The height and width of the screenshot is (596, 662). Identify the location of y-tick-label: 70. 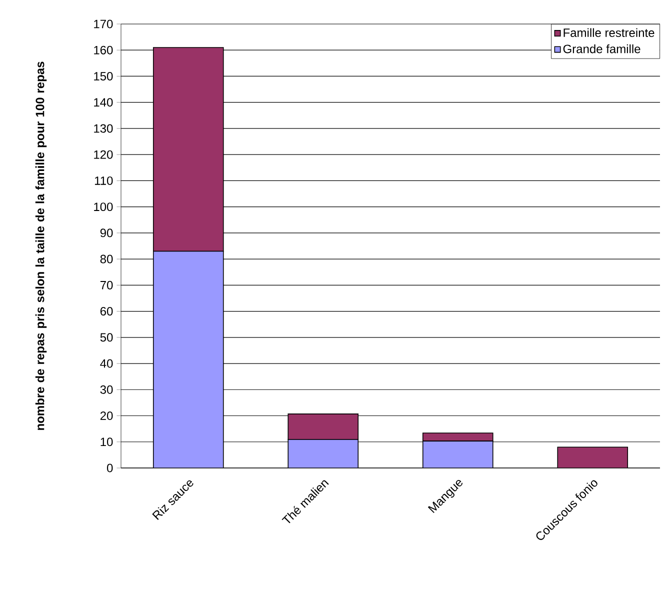
(106, 285).